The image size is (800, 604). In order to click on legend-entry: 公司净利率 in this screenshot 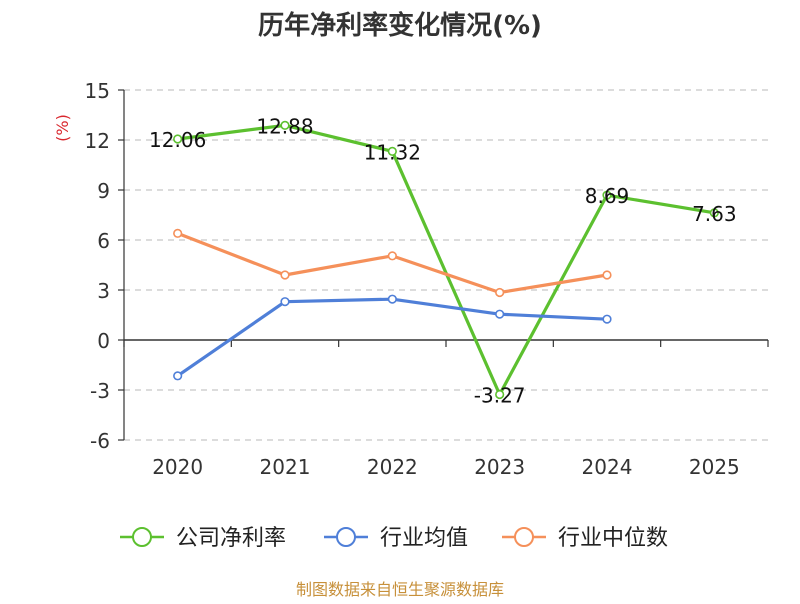, I will do `click(231, 538)`.